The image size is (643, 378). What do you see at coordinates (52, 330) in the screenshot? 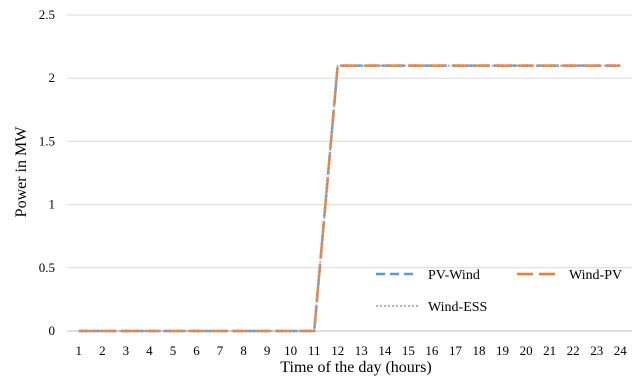
I see `y-tick-label: 0` at bounding box center [52, 330].